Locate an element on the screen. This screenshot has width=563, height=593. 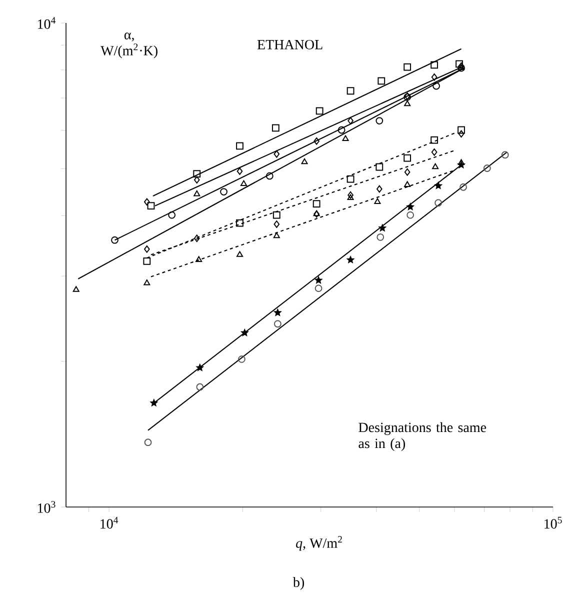
annotation: Designations the same as in (a) is located at coordinates (422, 437).